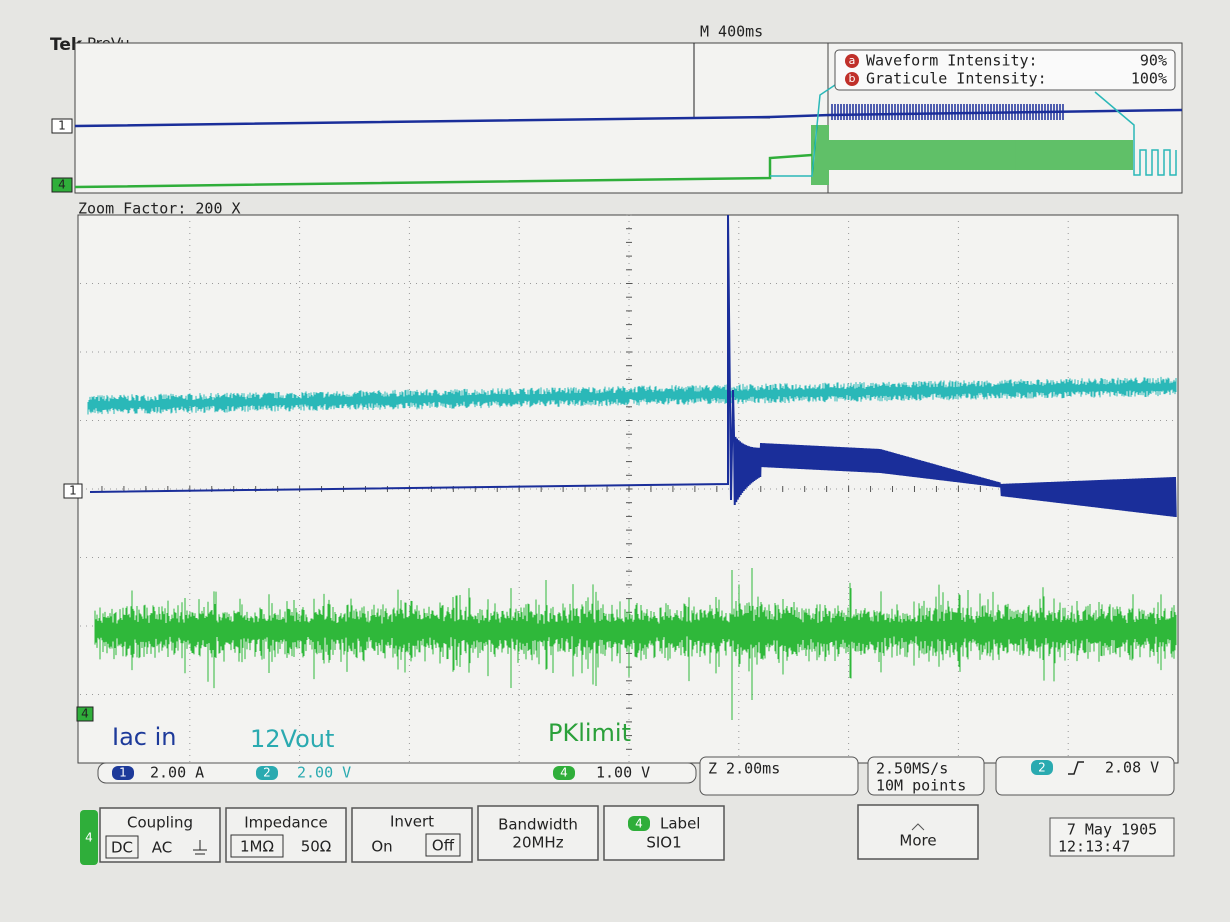 The height and width of the screenshot is (922, 1230). I want to click on trigger-slope, so click(1076, 768).